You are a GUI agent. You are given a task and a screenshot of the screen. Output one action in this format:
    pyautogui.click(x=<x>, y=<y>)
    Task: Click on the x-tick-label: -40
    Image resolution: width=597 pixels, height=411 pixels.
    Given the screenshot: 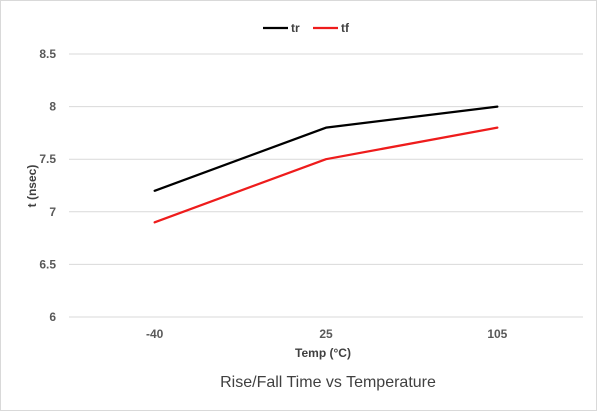 What is the action you would take?
    pyautogui.click(x=155, y=334)
    